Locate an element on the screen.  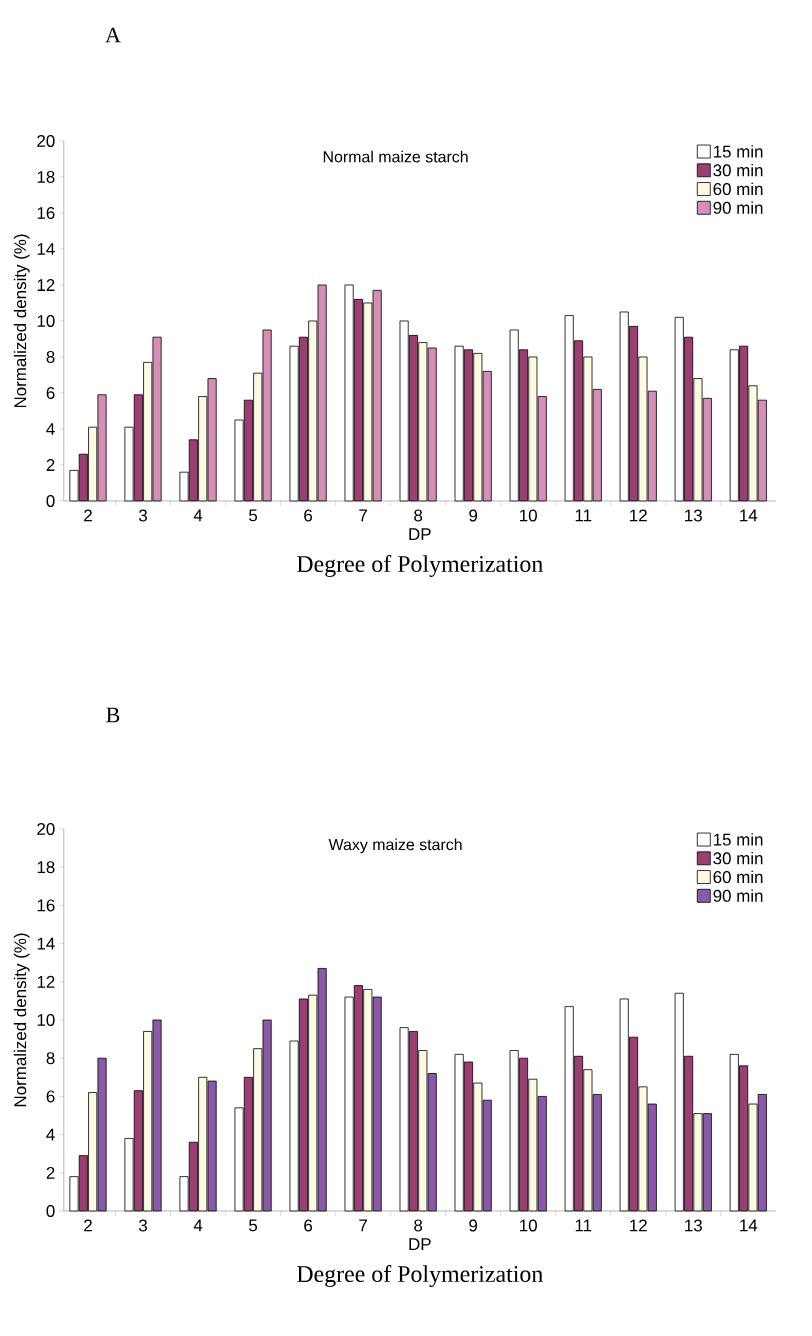
text: A is located at coordinates (113, 35).